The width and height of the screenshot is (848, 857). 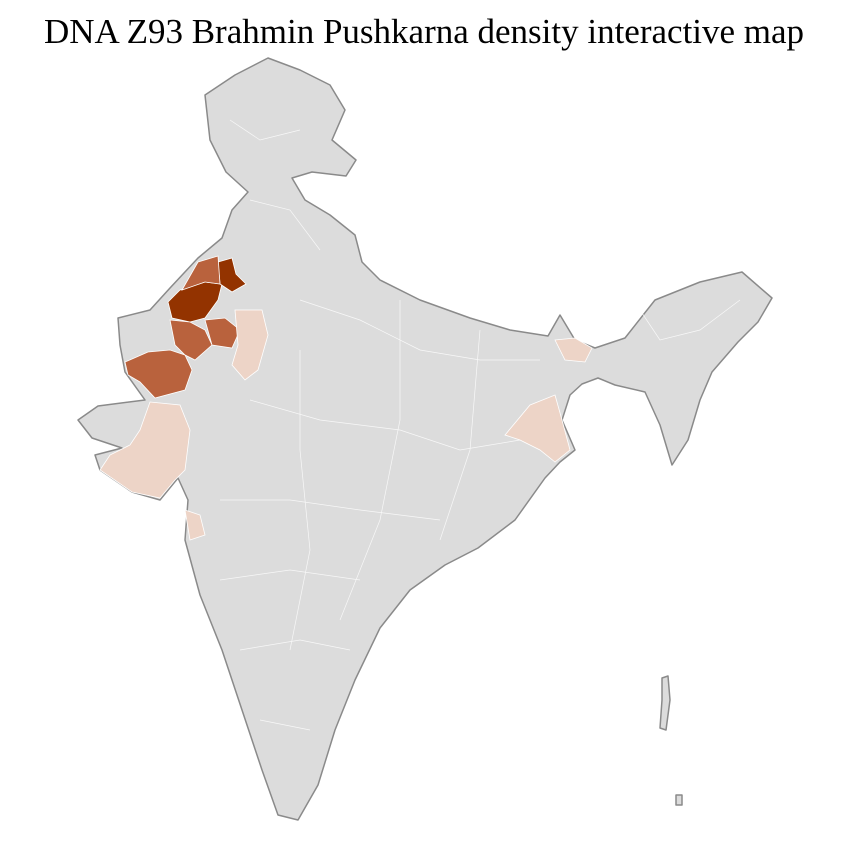 What do you see at coordinates (201, 273) in the screenshot?
I see `region-hanumangarh` at bounding box center [201, 273].